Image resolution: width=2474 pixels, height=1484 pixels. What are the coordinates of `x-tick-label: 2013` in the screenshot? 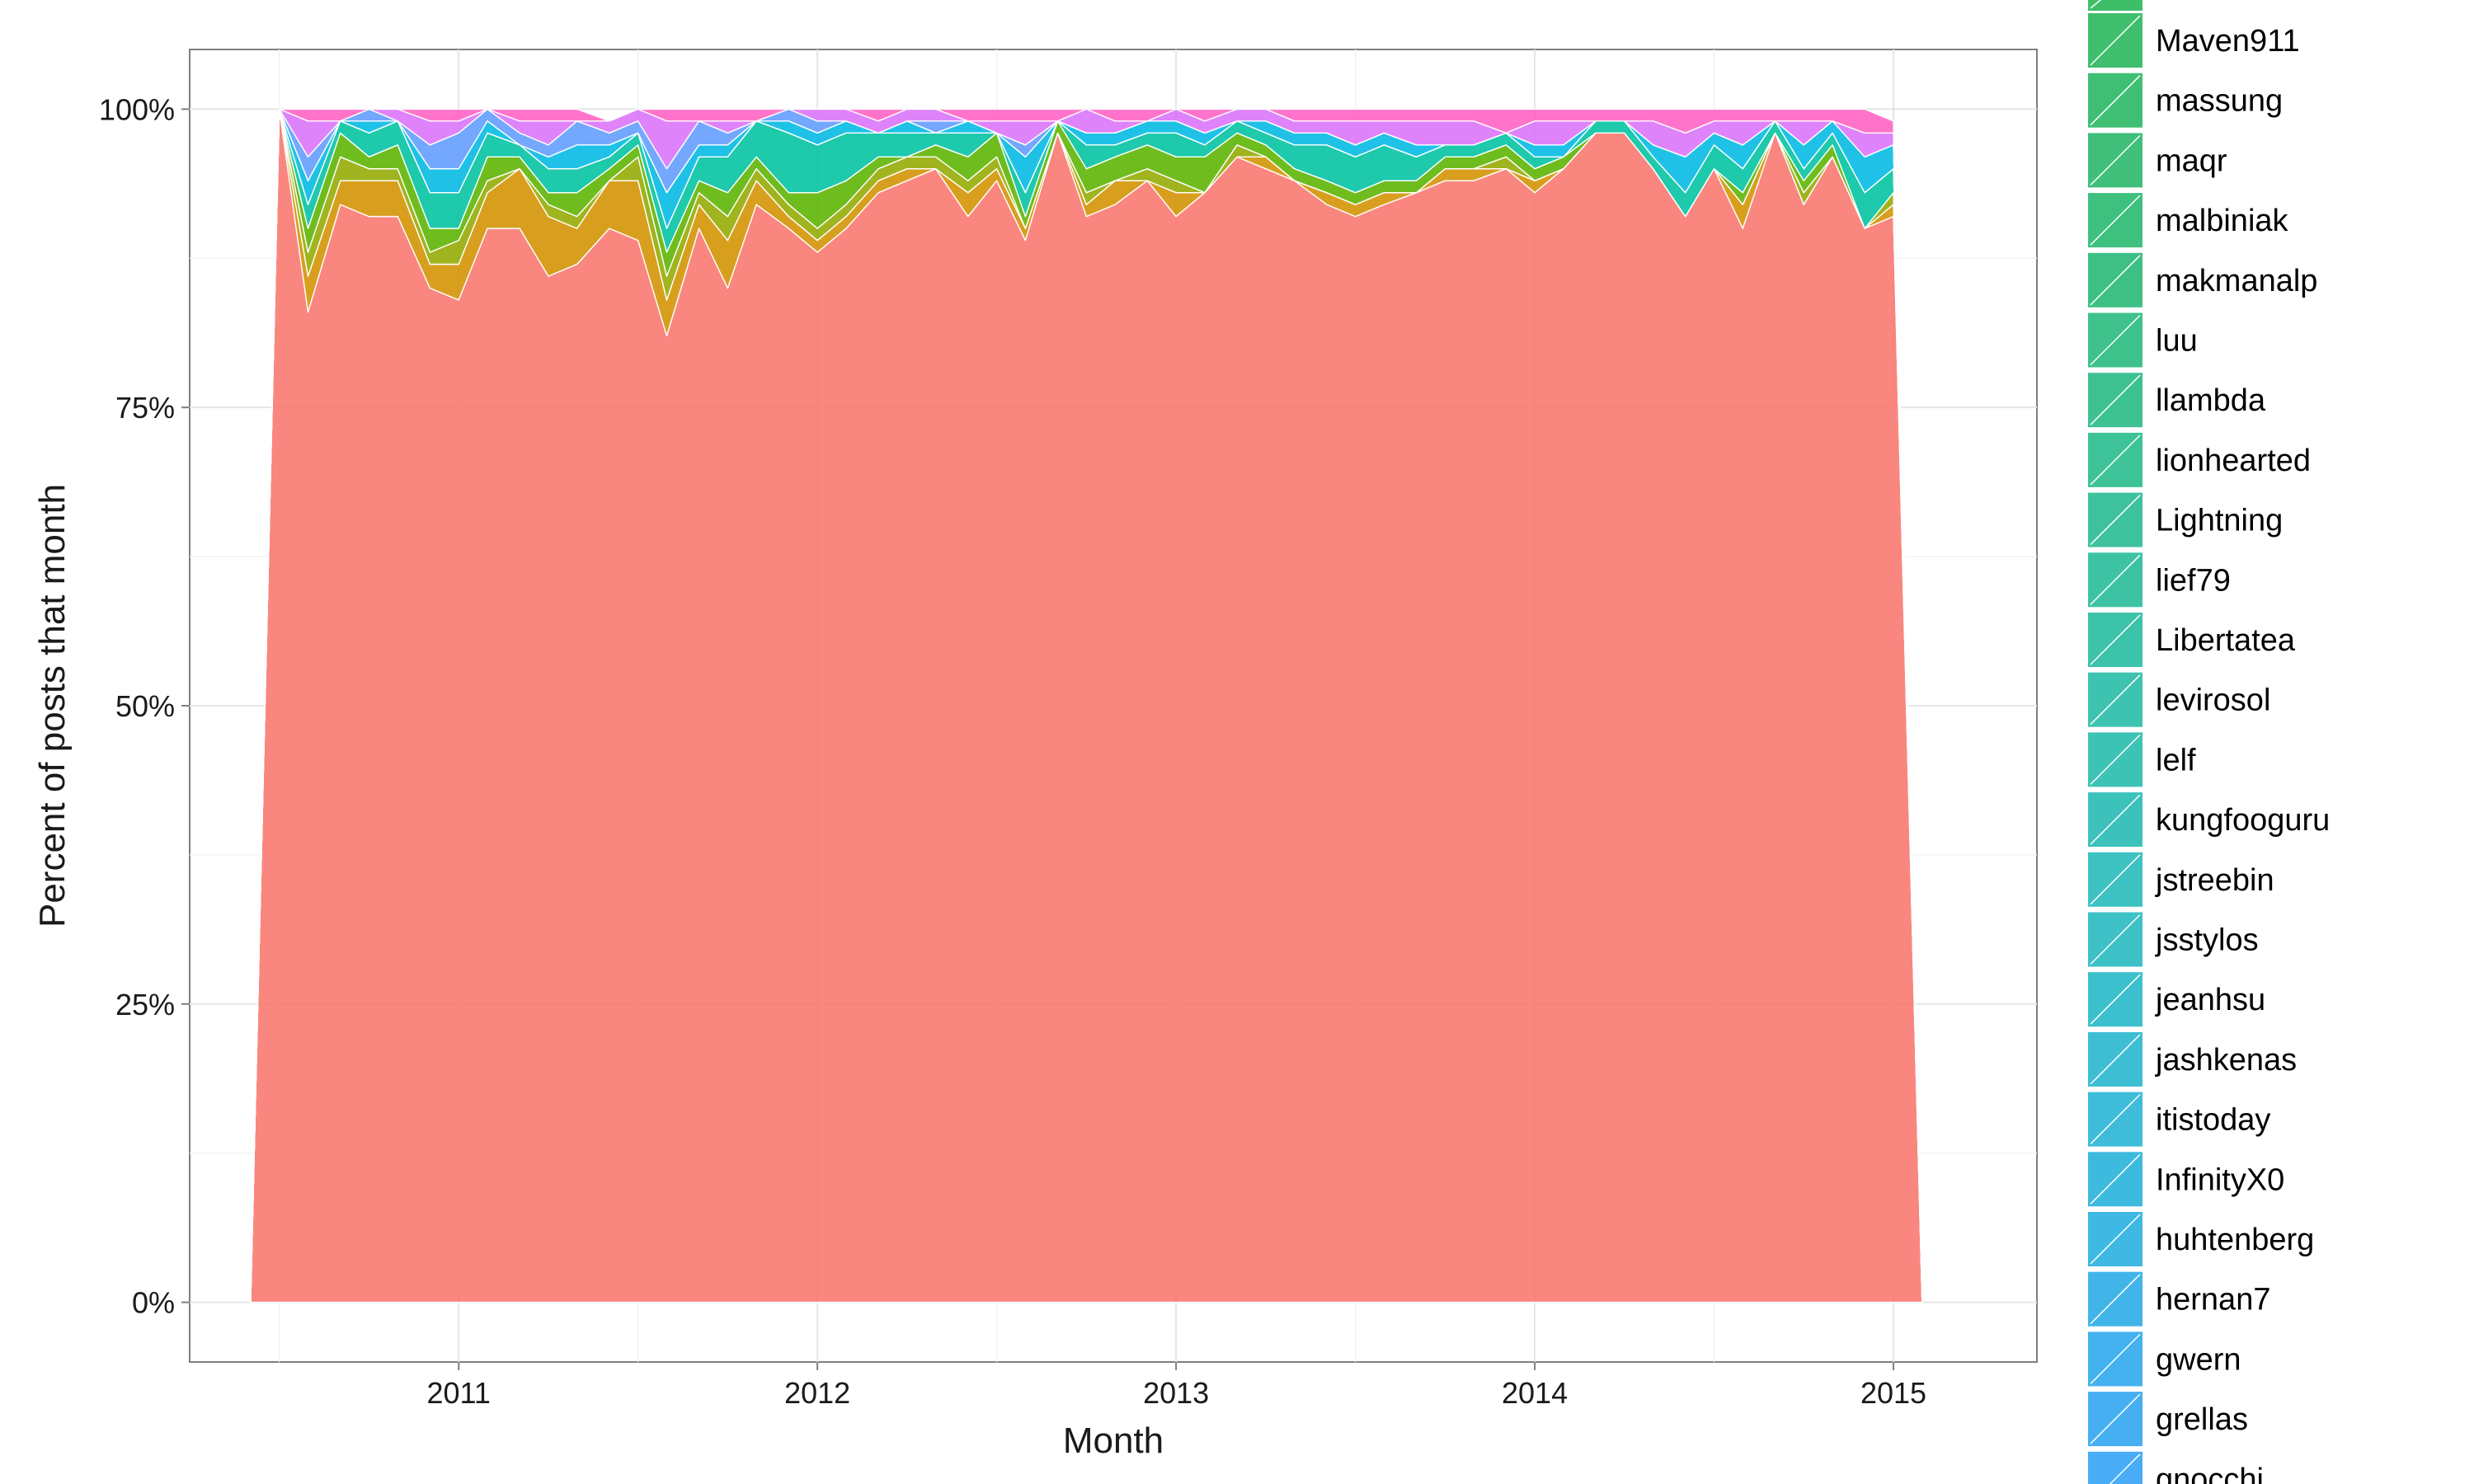 It's located at (1176, 1393).